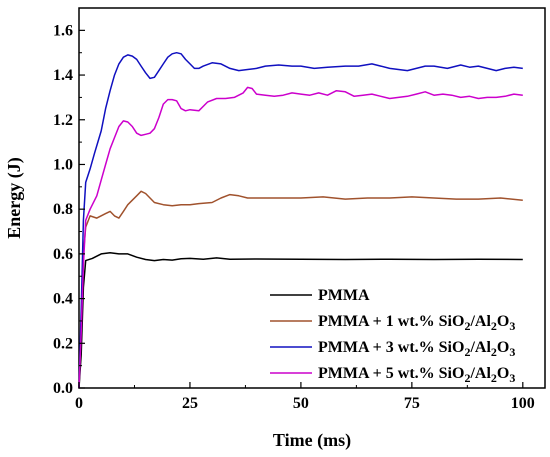 The width and height of the screenshot is (550, 457). Describe the element at coordinates (416, 375) in the screenshot. I see `legend-label-4: PMMA + 5 wt.% SiO2/Al2O3` at that location.